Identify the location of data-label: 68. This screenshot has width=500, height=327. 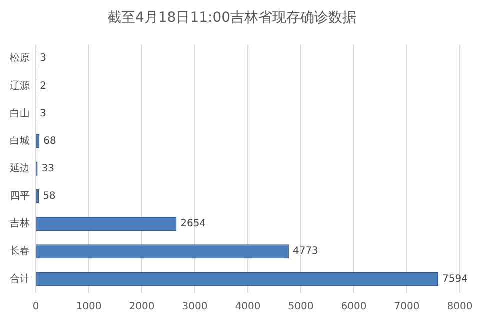
(50, 141).